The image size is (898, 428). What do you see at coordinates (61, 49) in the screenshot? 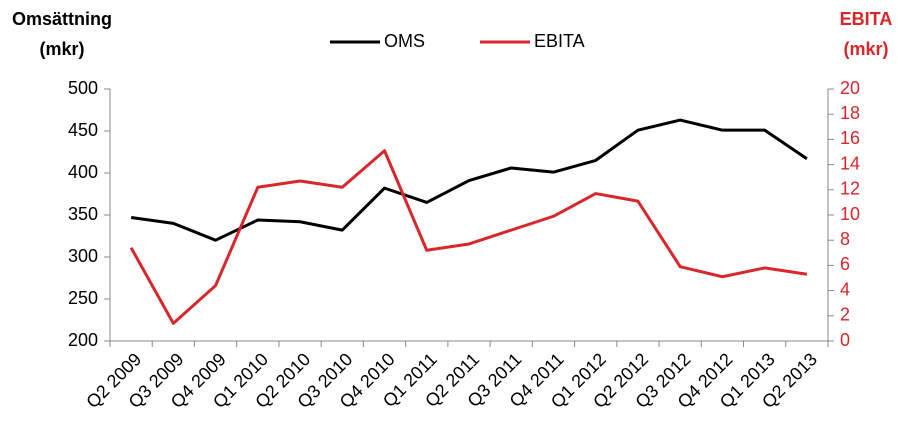
I see `y-axis-title: (mkr)` at bounding box center [61, 49].